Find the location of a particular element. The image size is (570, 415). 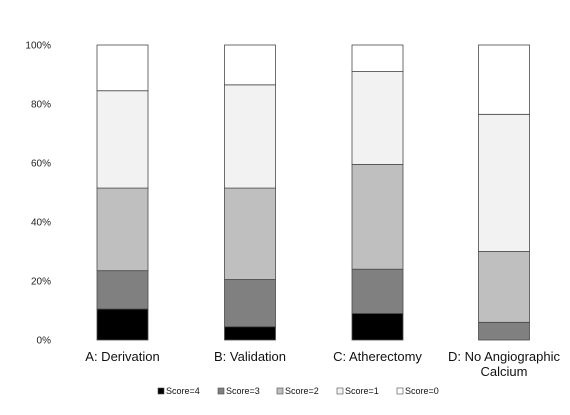

legend-label: Score=0 is located at coordinates (422, 391).